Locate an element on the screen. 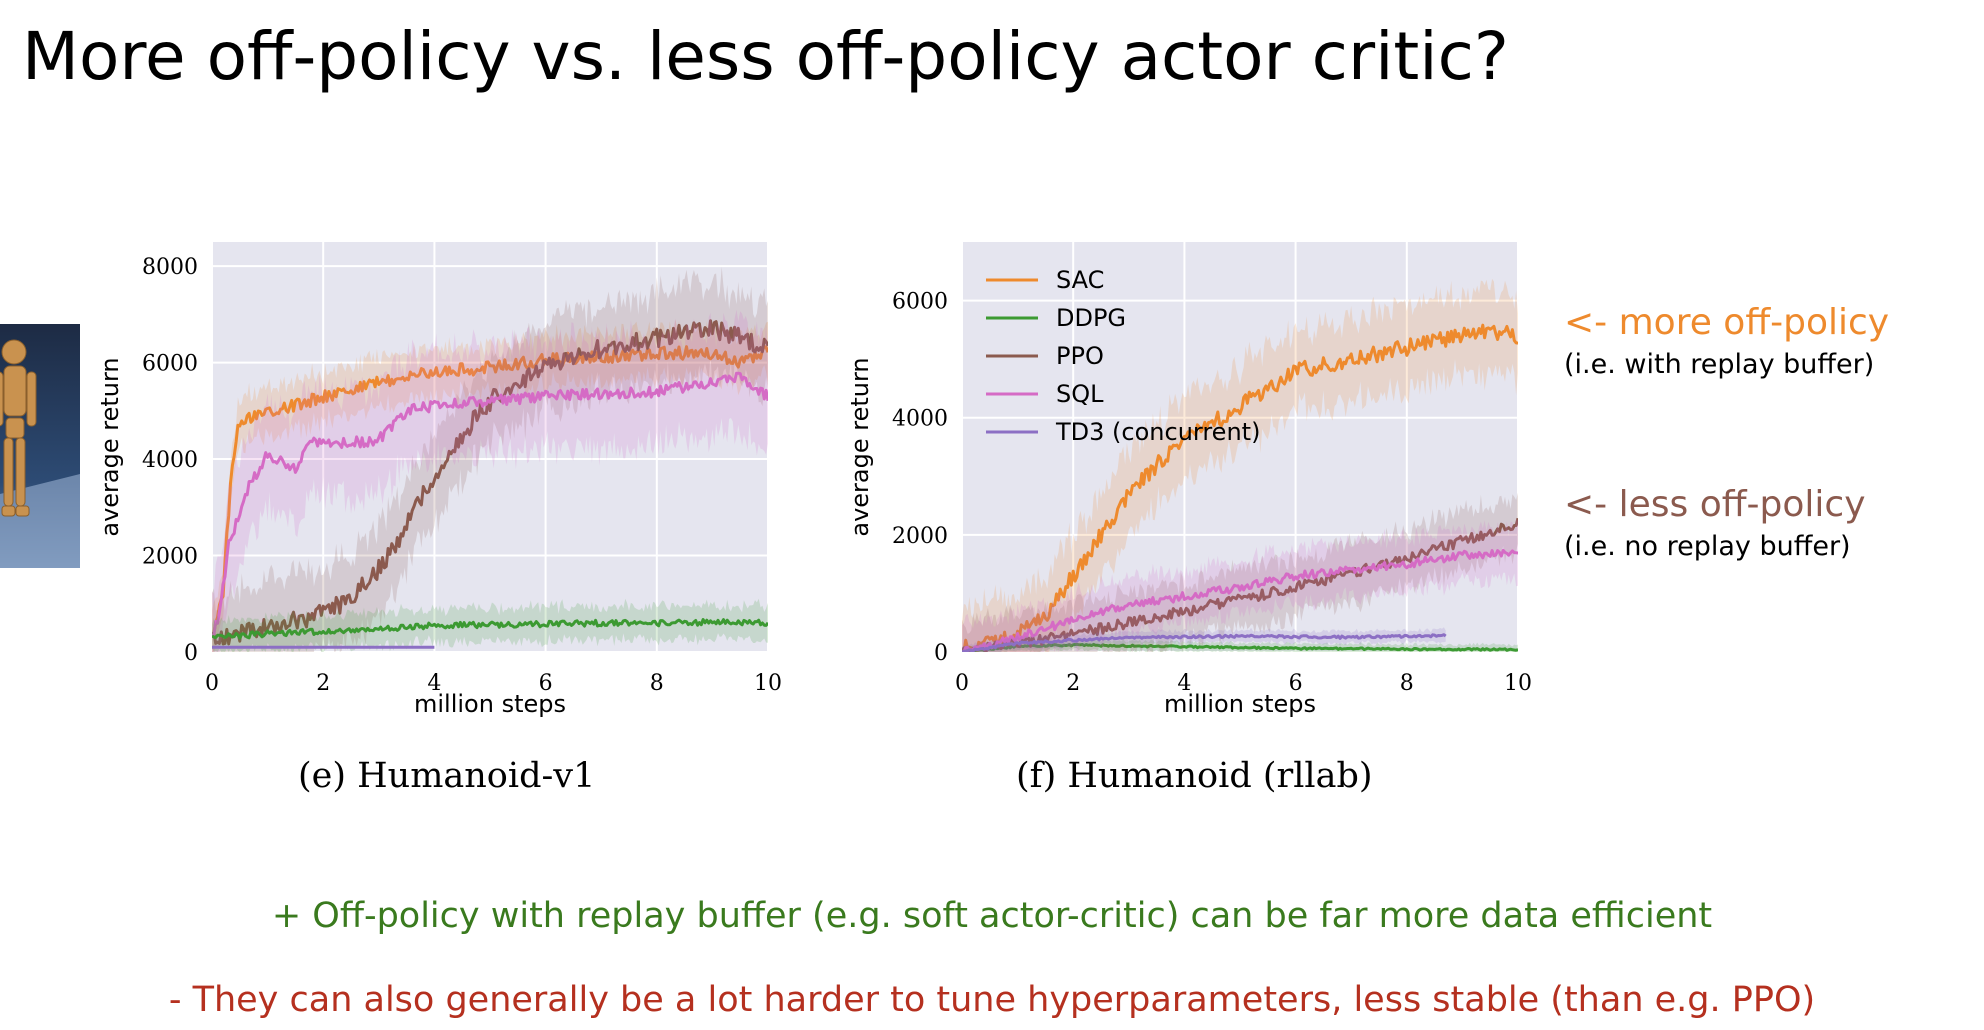 This screenshot has width=1984, height=1030. ppo-line is located at coordinates (1240, 584).